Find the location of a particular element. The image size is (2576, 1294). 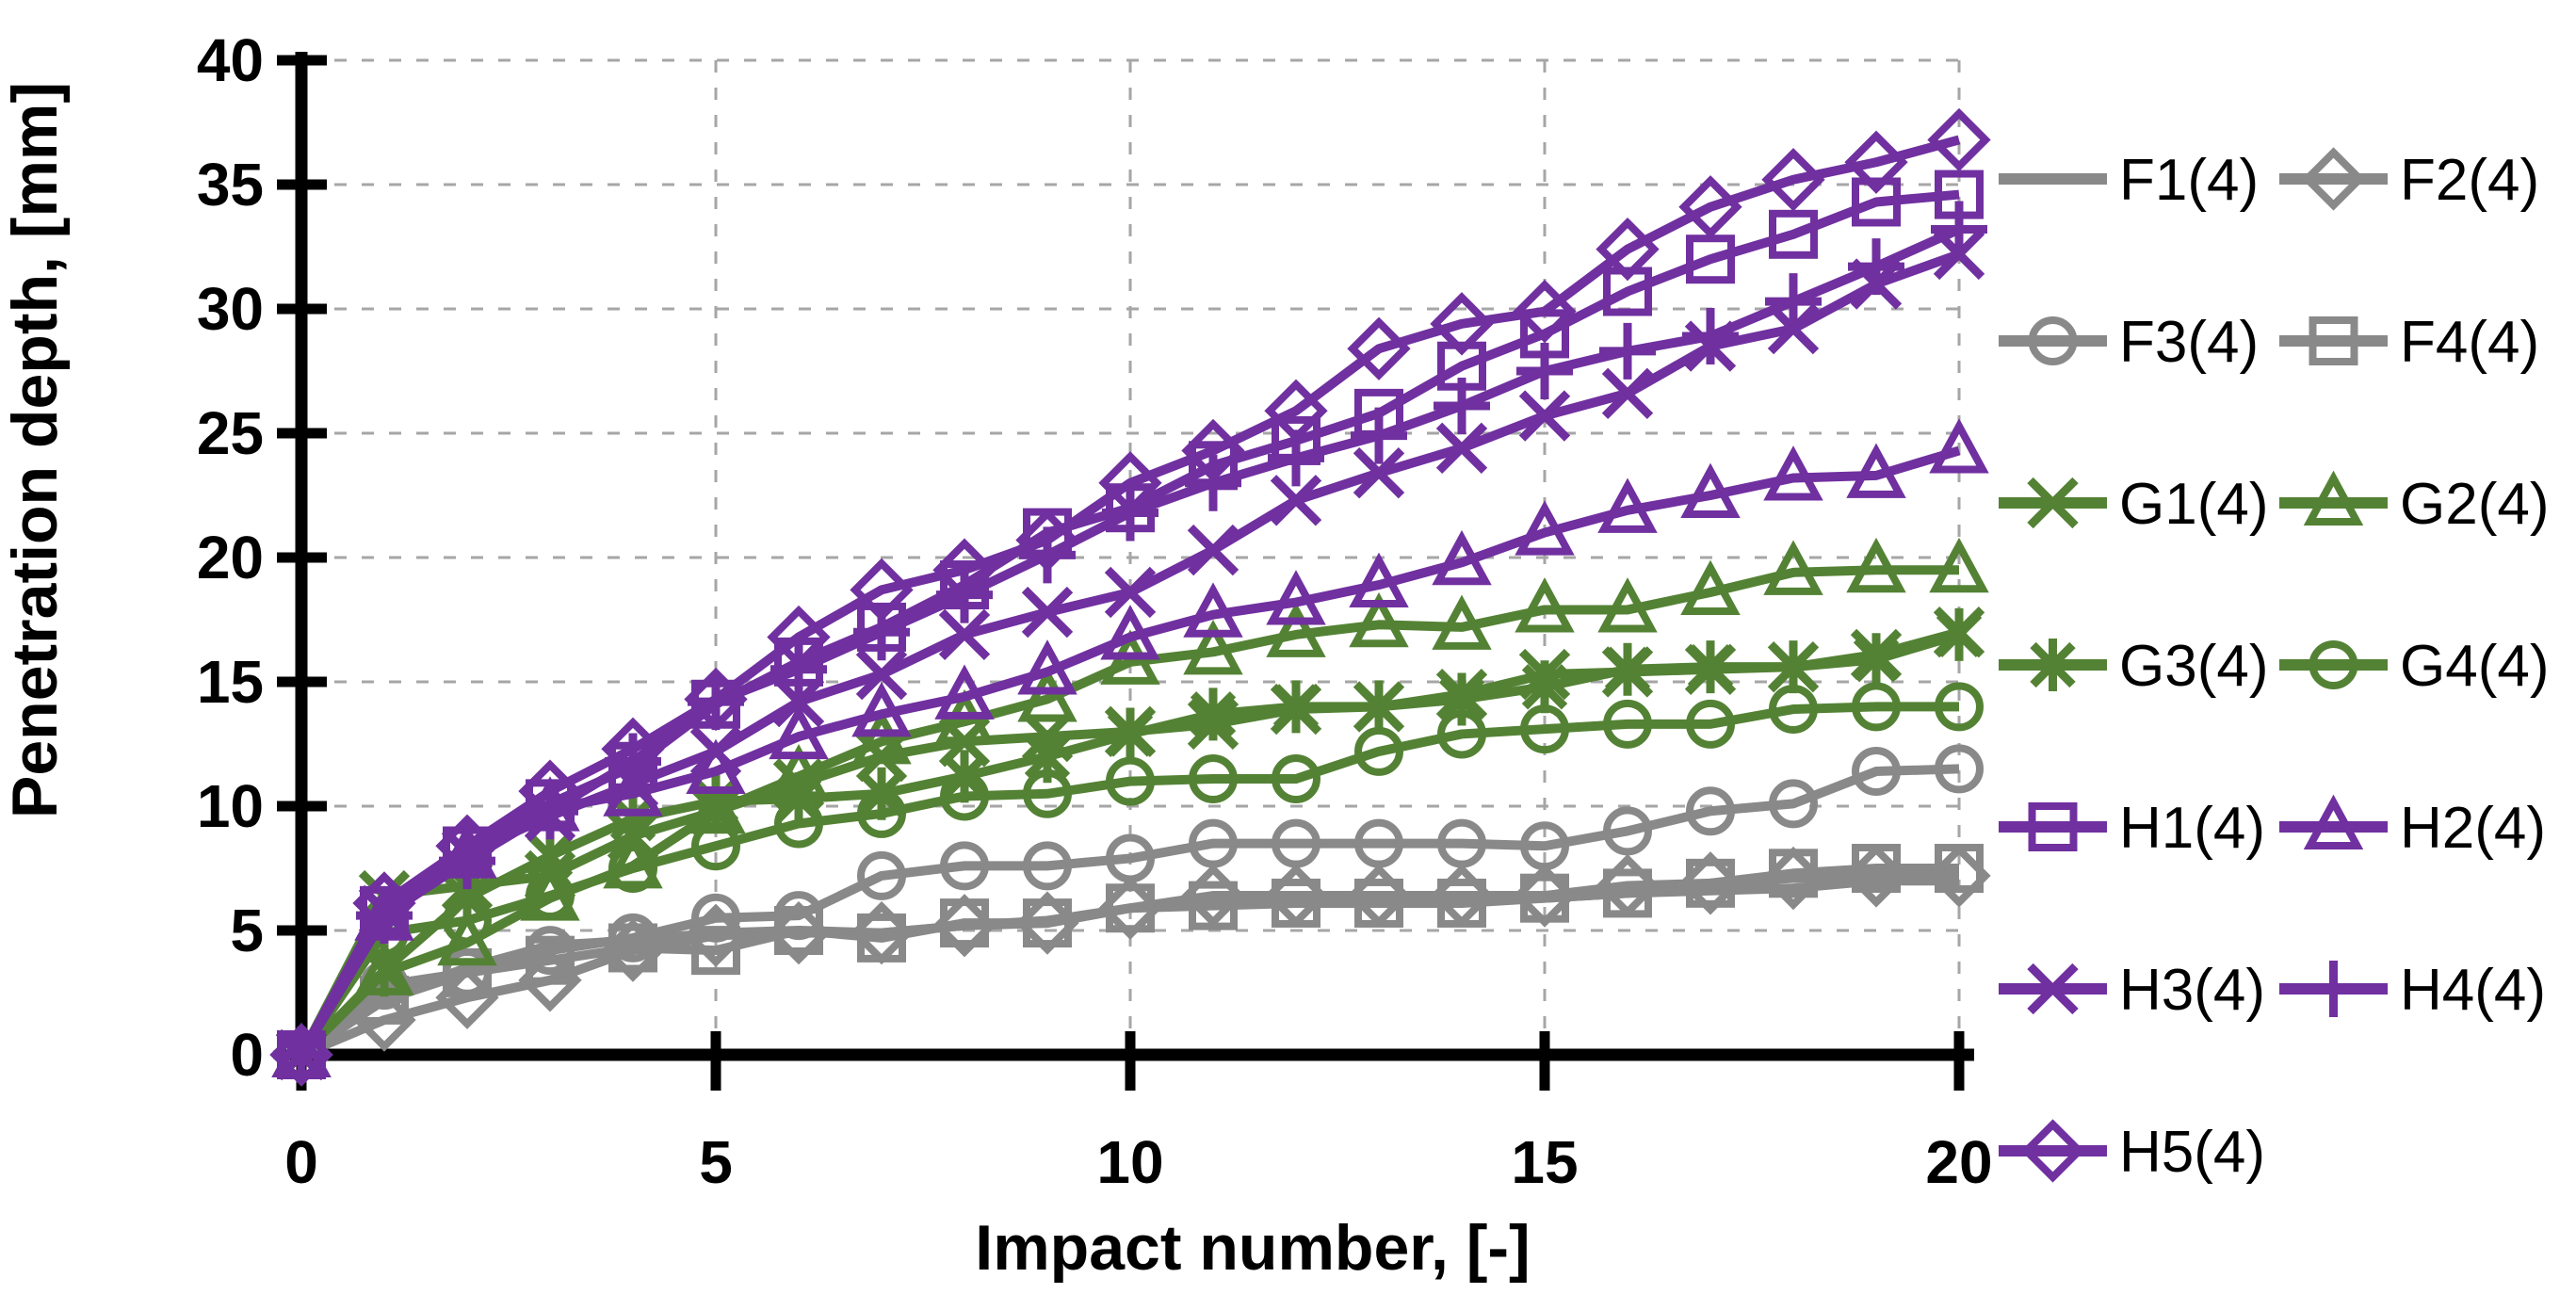

legend-item-f44: F4(4) is located at coordinates (2409, 342).